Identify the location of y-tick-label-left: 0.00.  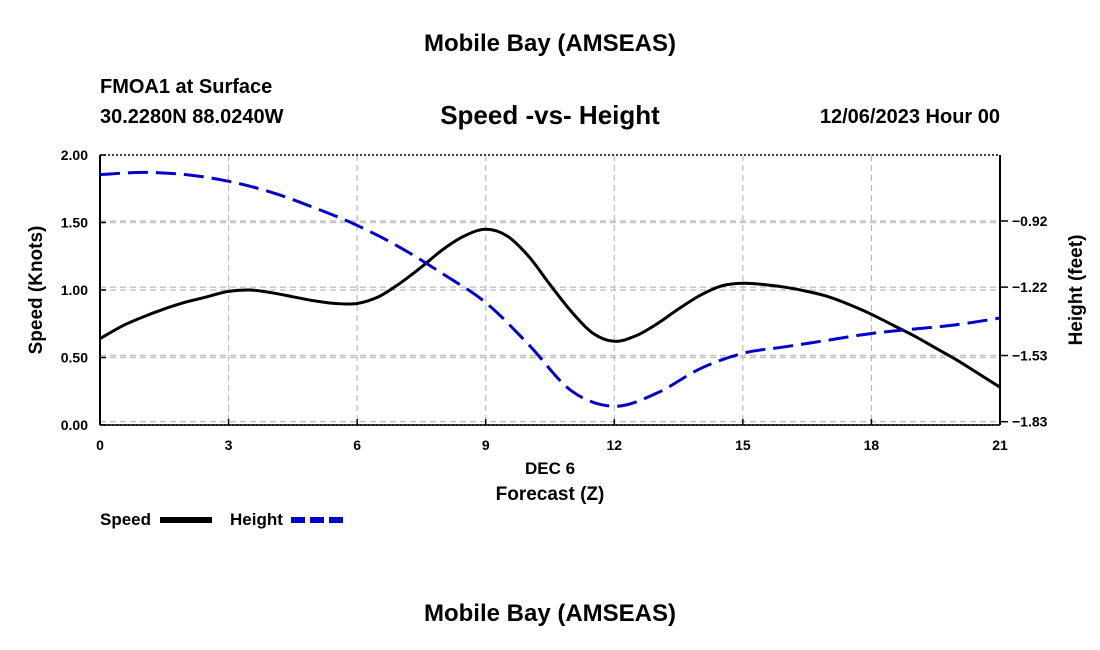
(74, 425).